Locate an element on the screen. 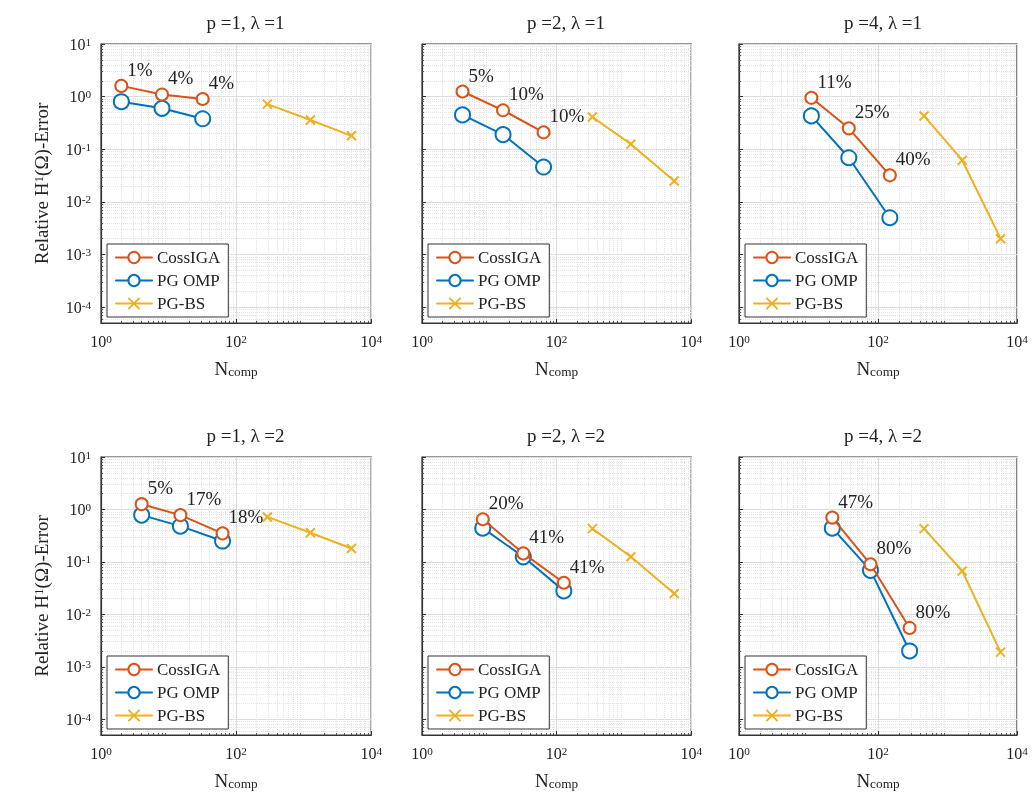 The width and height of the screenshot is (1032, 805). annotation: 11% is located at coordinates (834, 81).